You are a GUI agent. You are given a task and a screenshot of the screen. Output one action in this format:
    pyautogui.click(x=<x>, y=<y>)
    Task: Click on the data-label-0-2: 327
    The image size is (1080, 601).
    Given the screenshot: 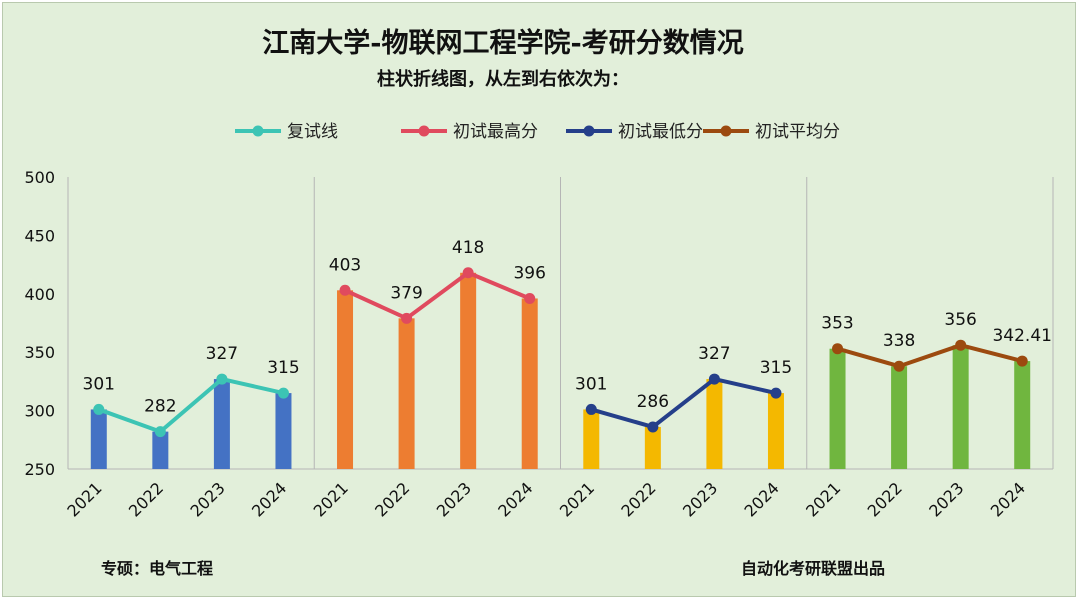 What is the action you would take?
    pyautogui.click(x=222, y=354)
    